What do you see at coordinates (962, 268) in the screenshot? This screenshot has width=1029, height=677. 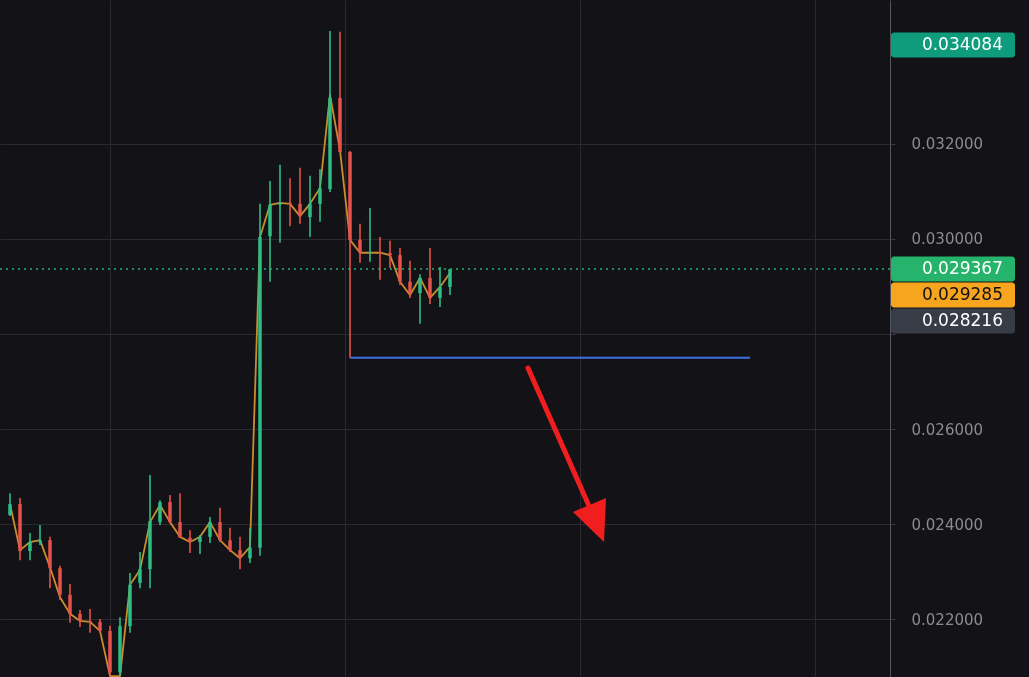 I see `ref-line-label: 0.029367` at bounding box center [962, 268].